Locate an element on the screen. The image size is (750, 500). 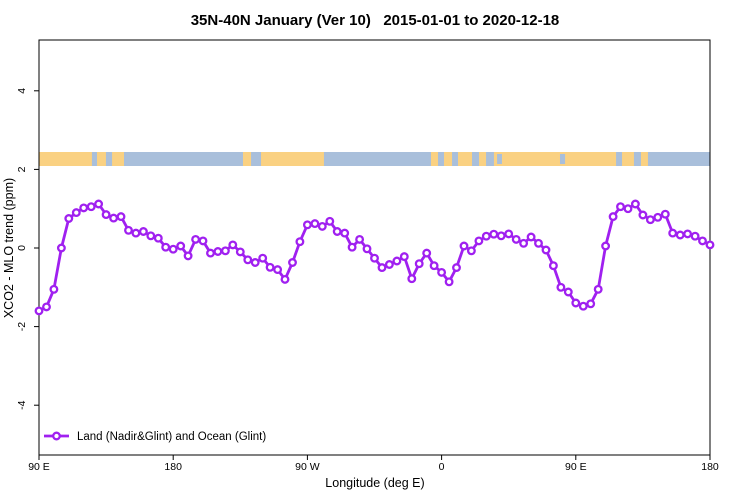
x-axis-label: Longitude (deg E) is located at coordinates (374, 483).